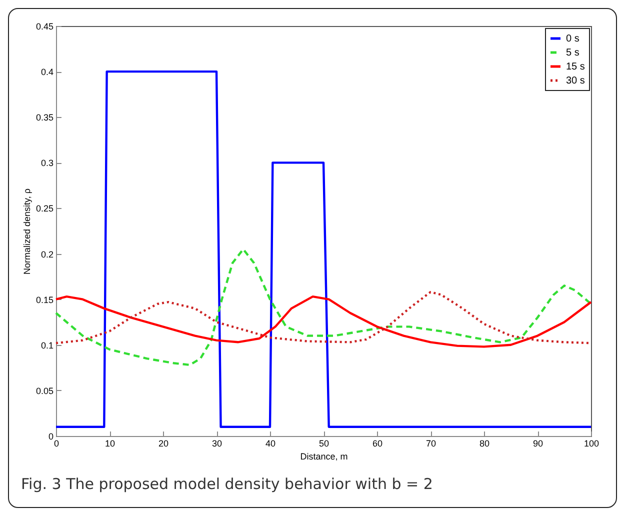 The width and height of the screenshot is (629, 521). What do you see at coordinates (163, 443) in the screenshot?
I see `x-tick-label: 20` at bounding box center [163, 443].